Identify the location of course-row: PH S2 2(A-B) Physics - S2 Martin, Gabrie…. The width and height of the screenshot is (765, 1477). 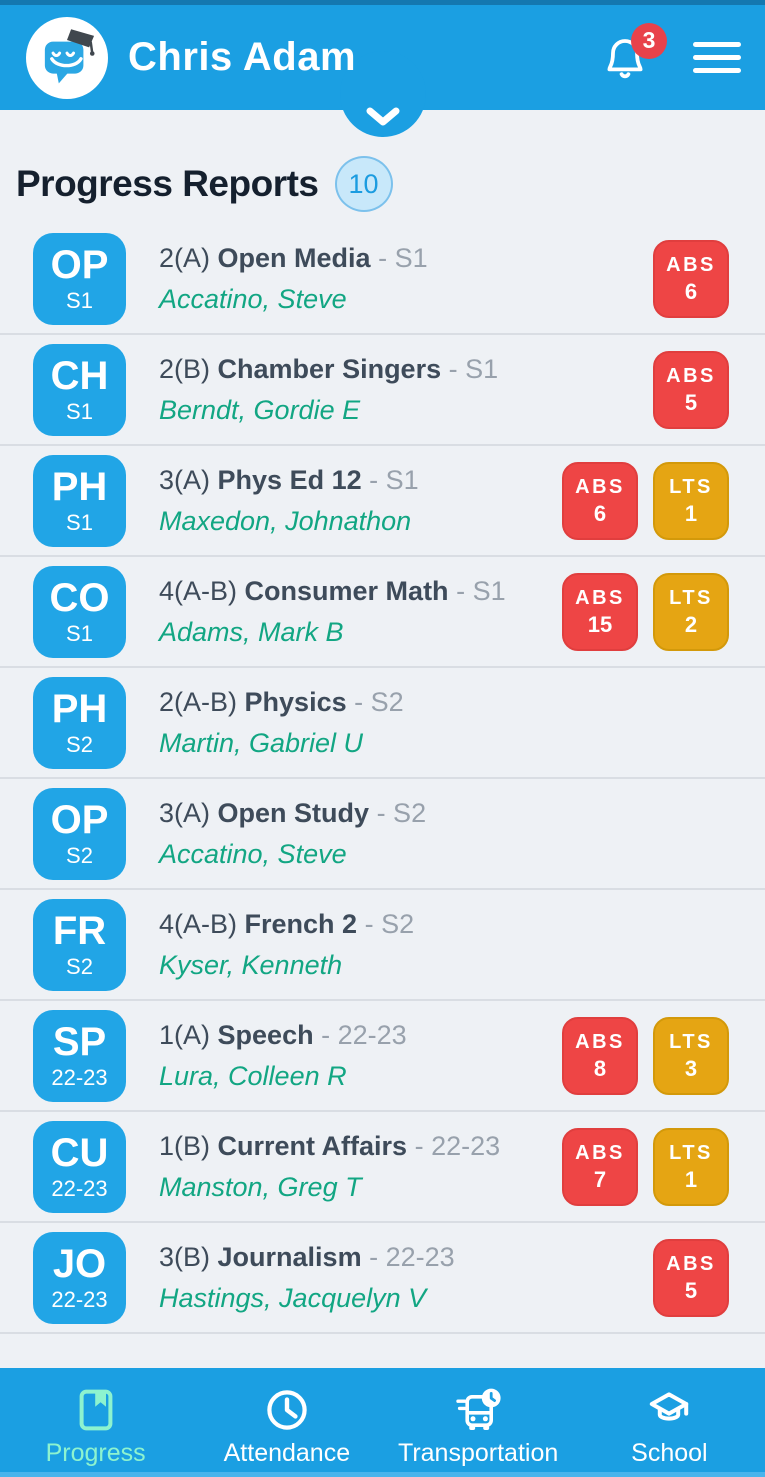
(382, 723).